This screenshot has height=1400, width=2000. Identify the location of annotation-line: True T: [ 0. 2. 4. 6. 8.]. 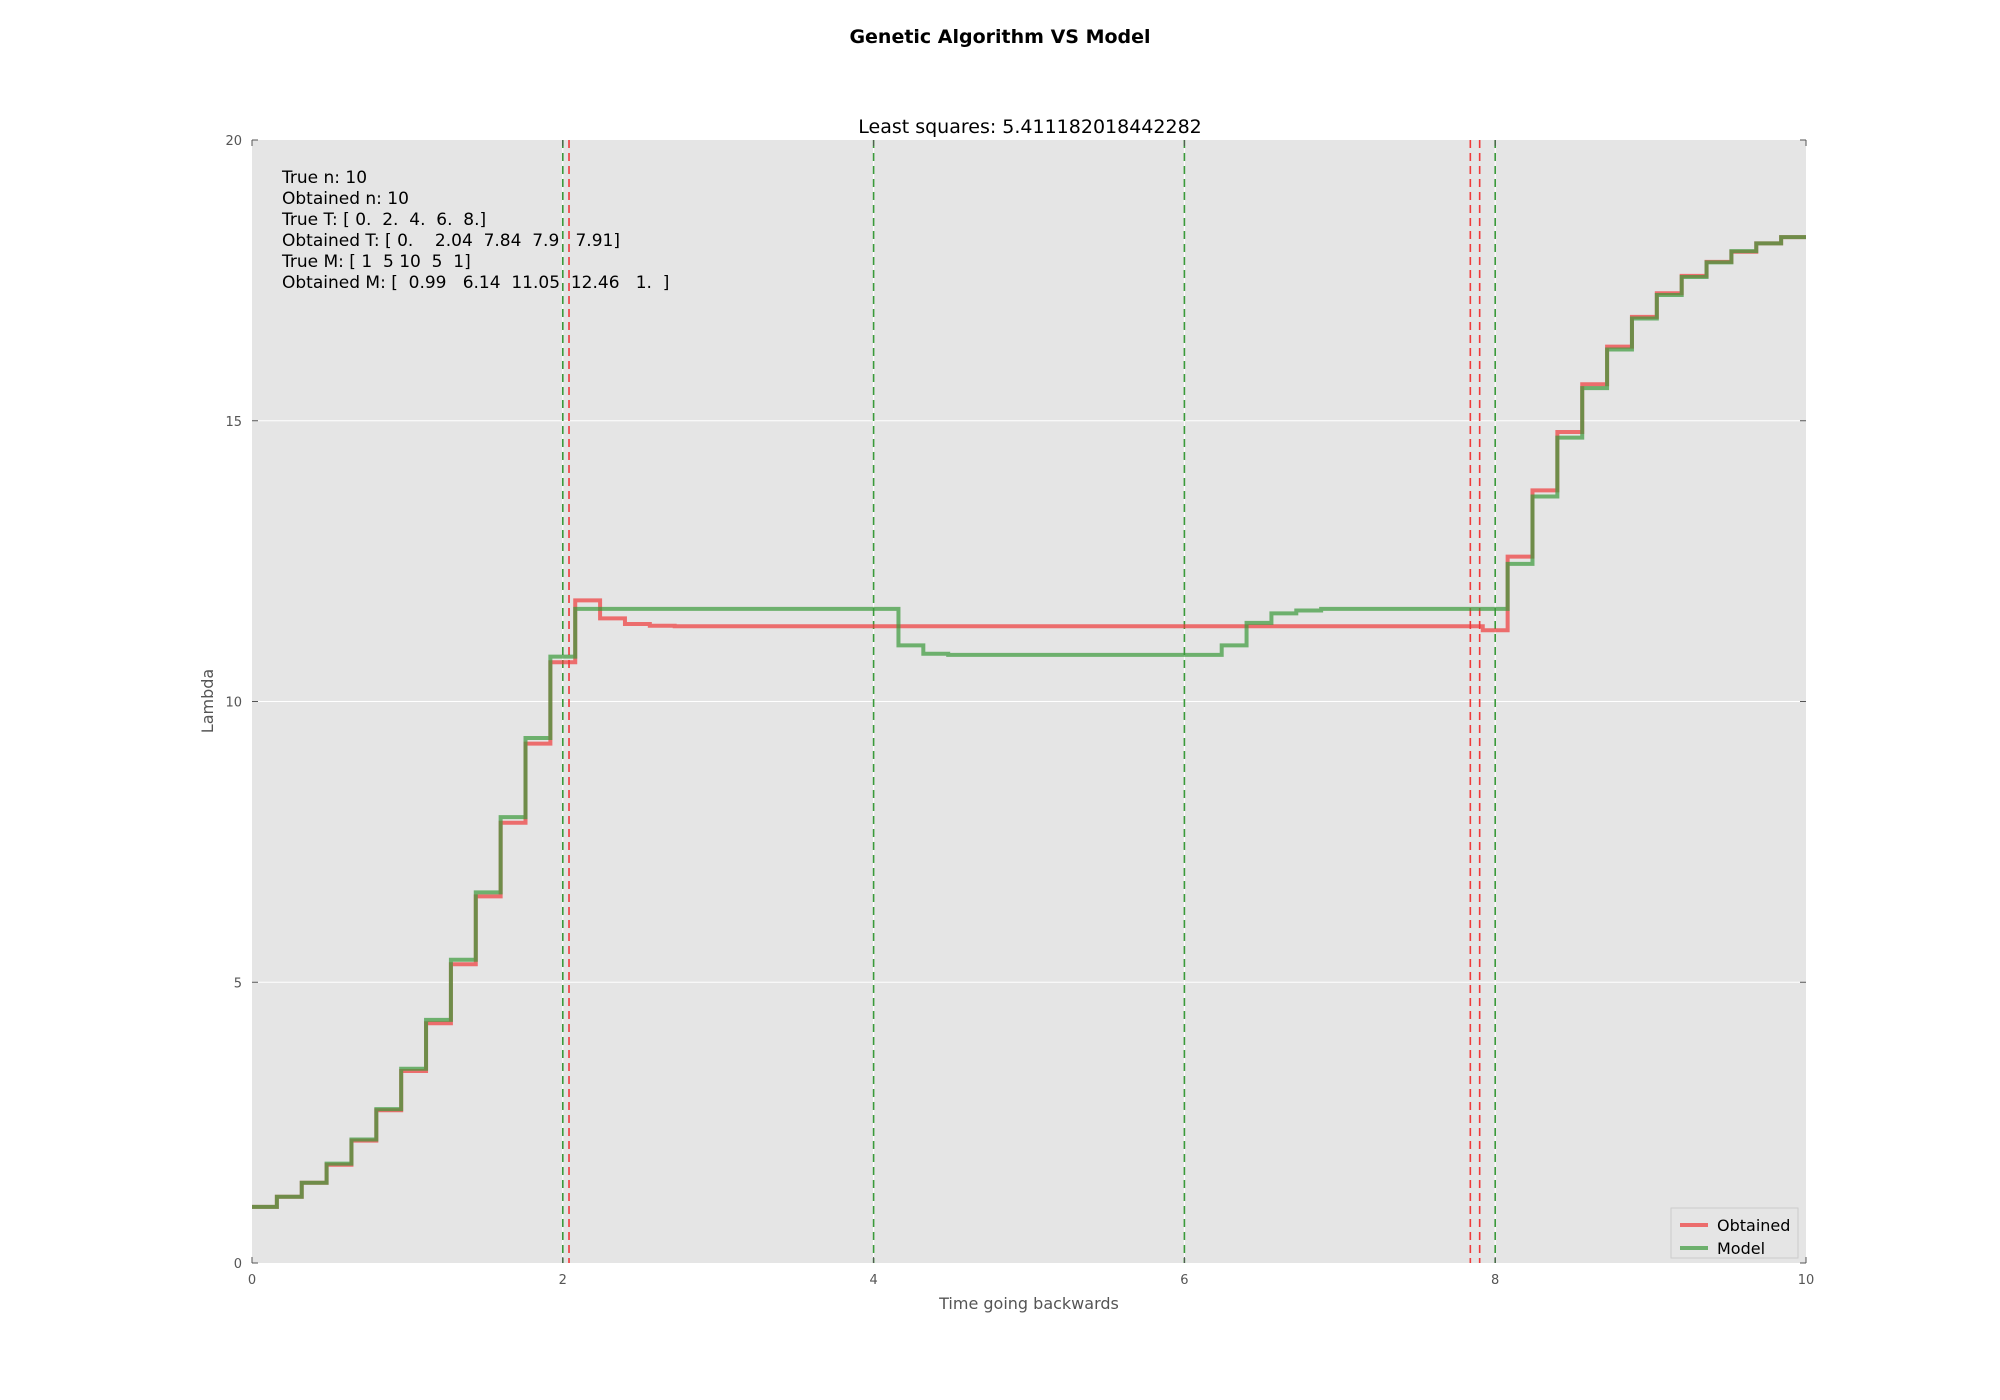
(383, 220).